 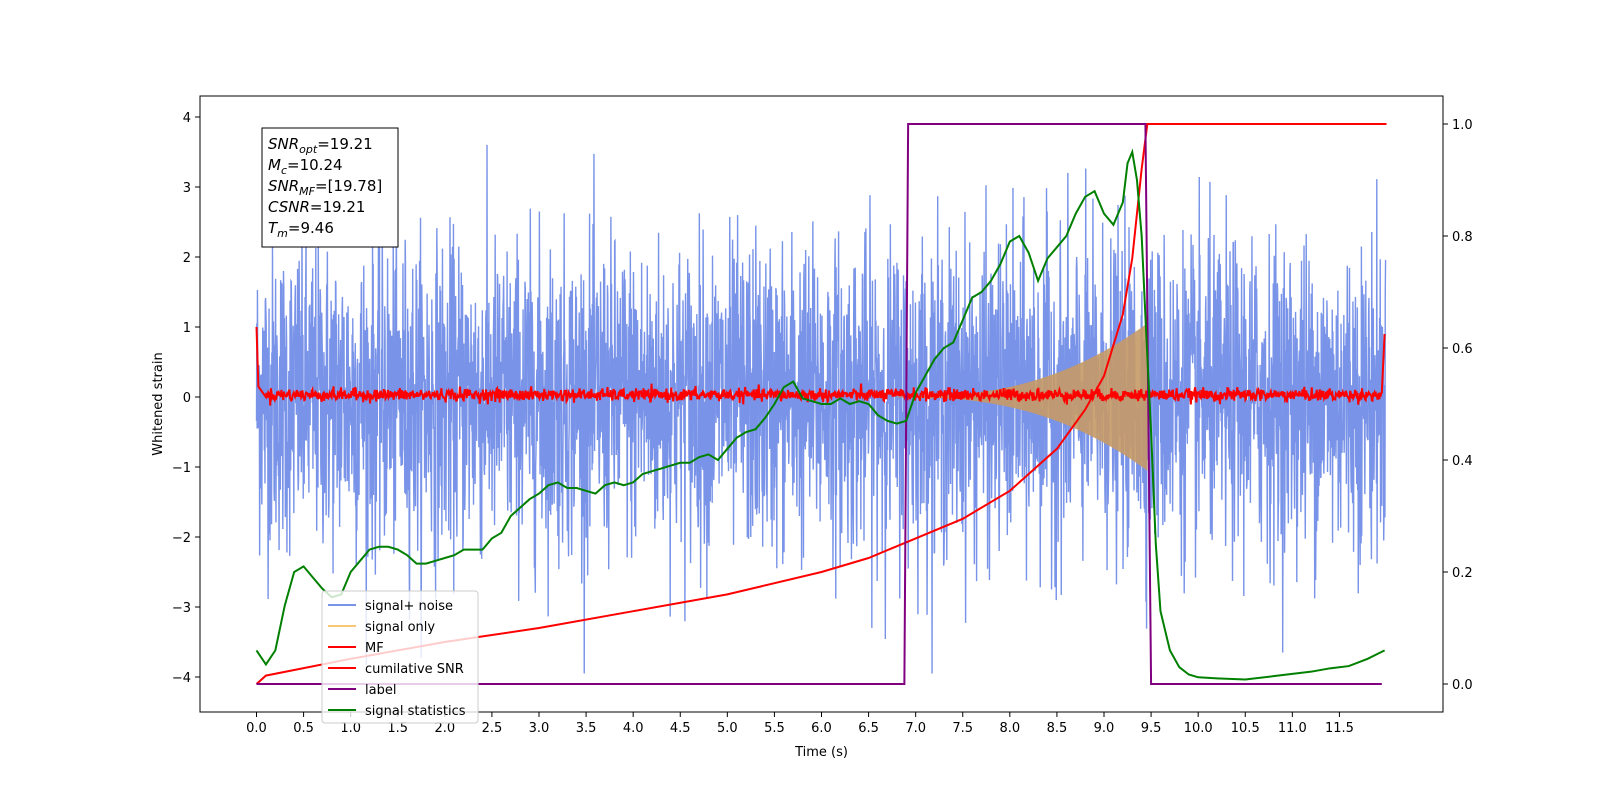 What do you see at coordinates (158, 403) in the screenshot?
I see `y-axis-title: Whitened strain` at bounding box center [158, 403].